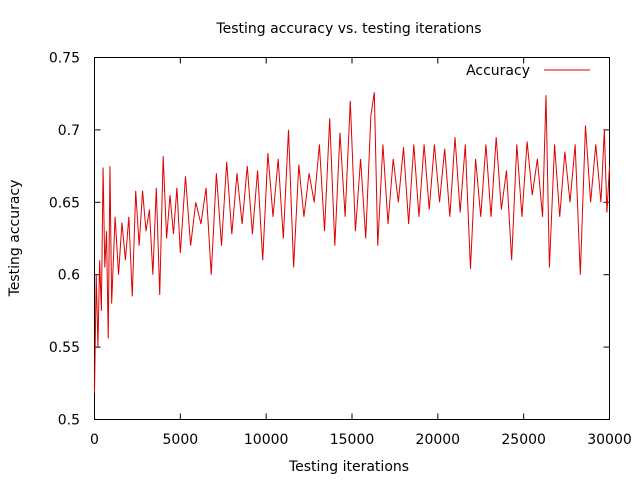 The height and width of the screenshot is (480, 640). What do you see at coordinates (498, 71) in the screenshot?
I see `legend-label-accuracy: Accuracy` at bounding box center [498, 71].